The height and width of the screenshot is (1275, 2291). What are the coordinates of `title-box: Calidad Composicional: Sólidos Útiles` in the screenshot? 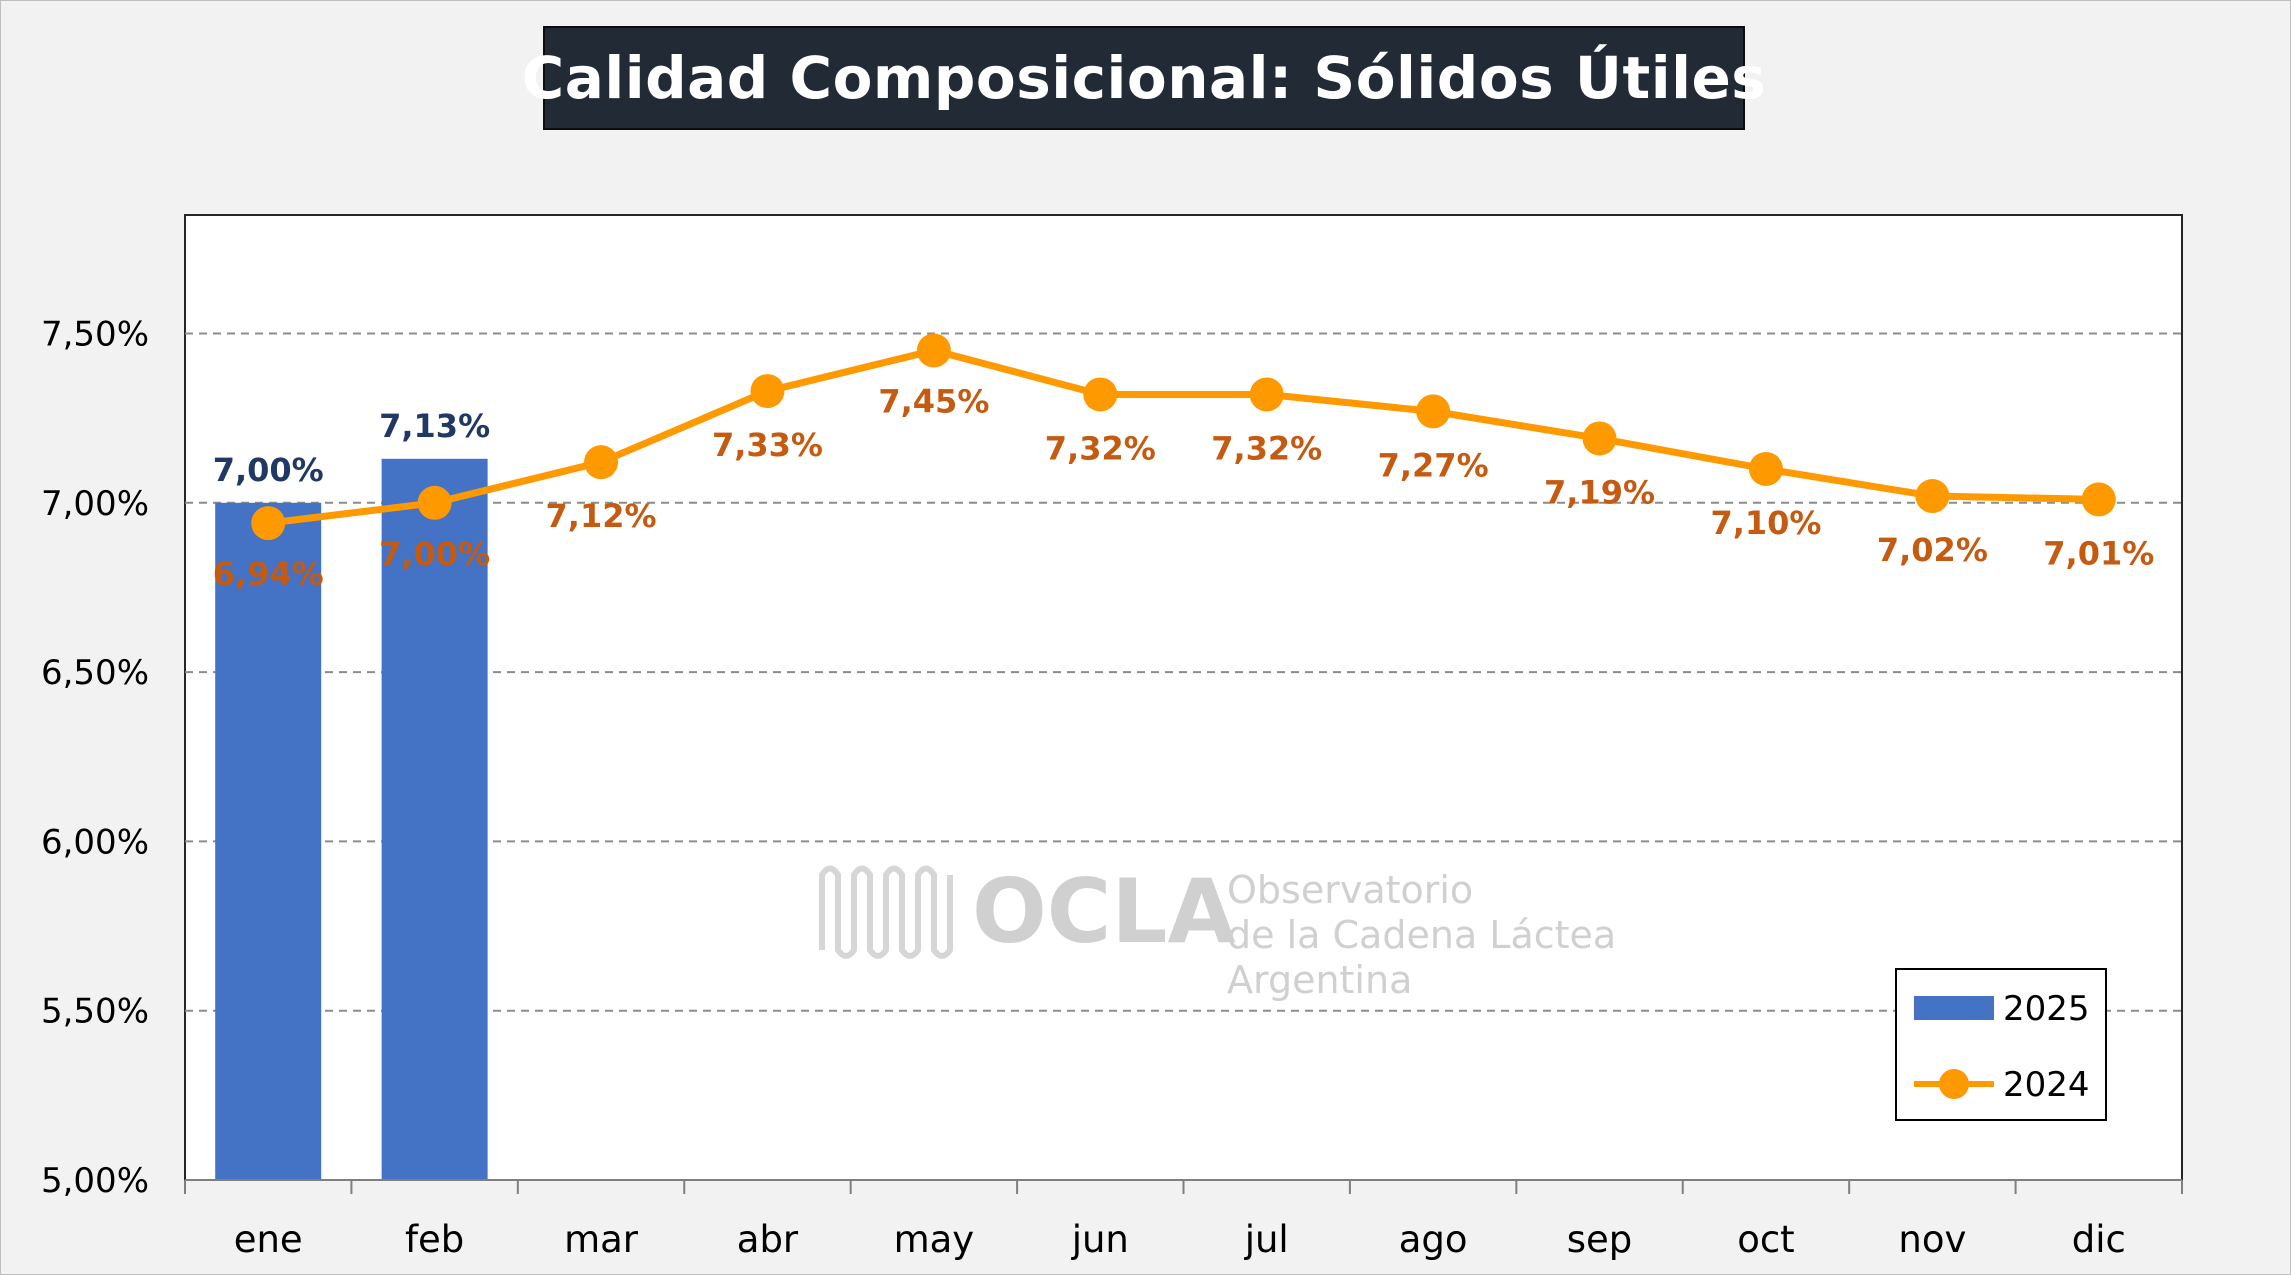 It's located at (1144, 78).